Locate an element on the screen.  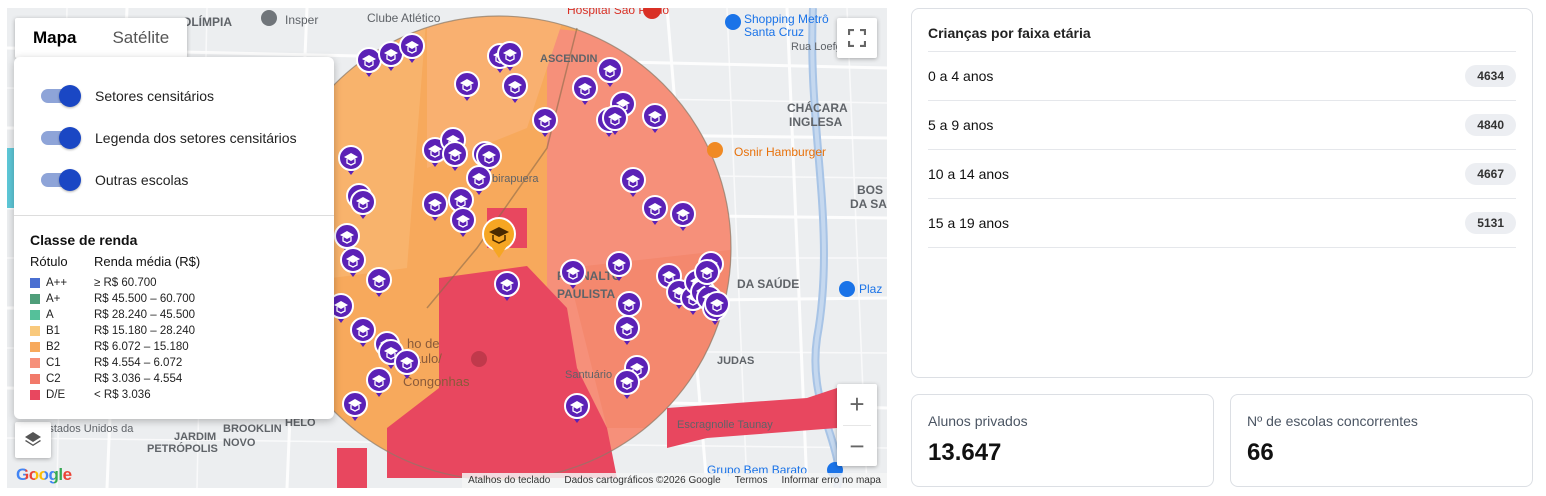
hospital-poi-icon is located at coordinates (652, 13).